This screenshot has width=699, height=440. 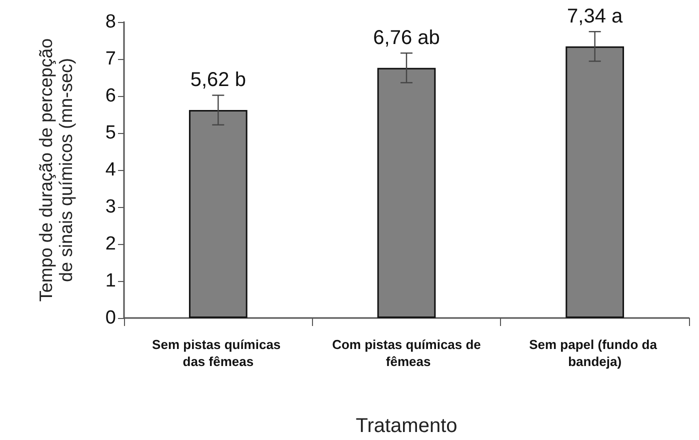 I want to click on y-tick-label: 0, so click(x=110, y=318).